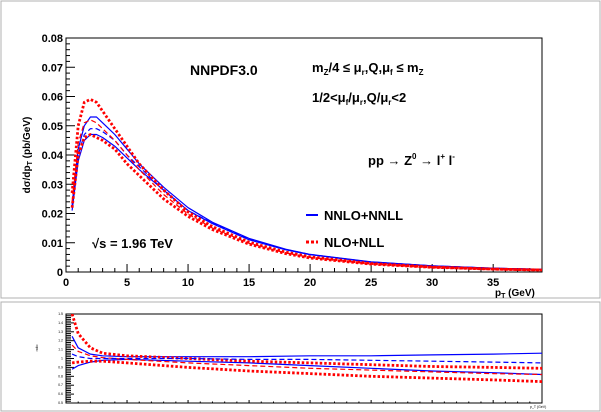  I want to click on ratio-y-axis-label: ratio, so click(37, 348).